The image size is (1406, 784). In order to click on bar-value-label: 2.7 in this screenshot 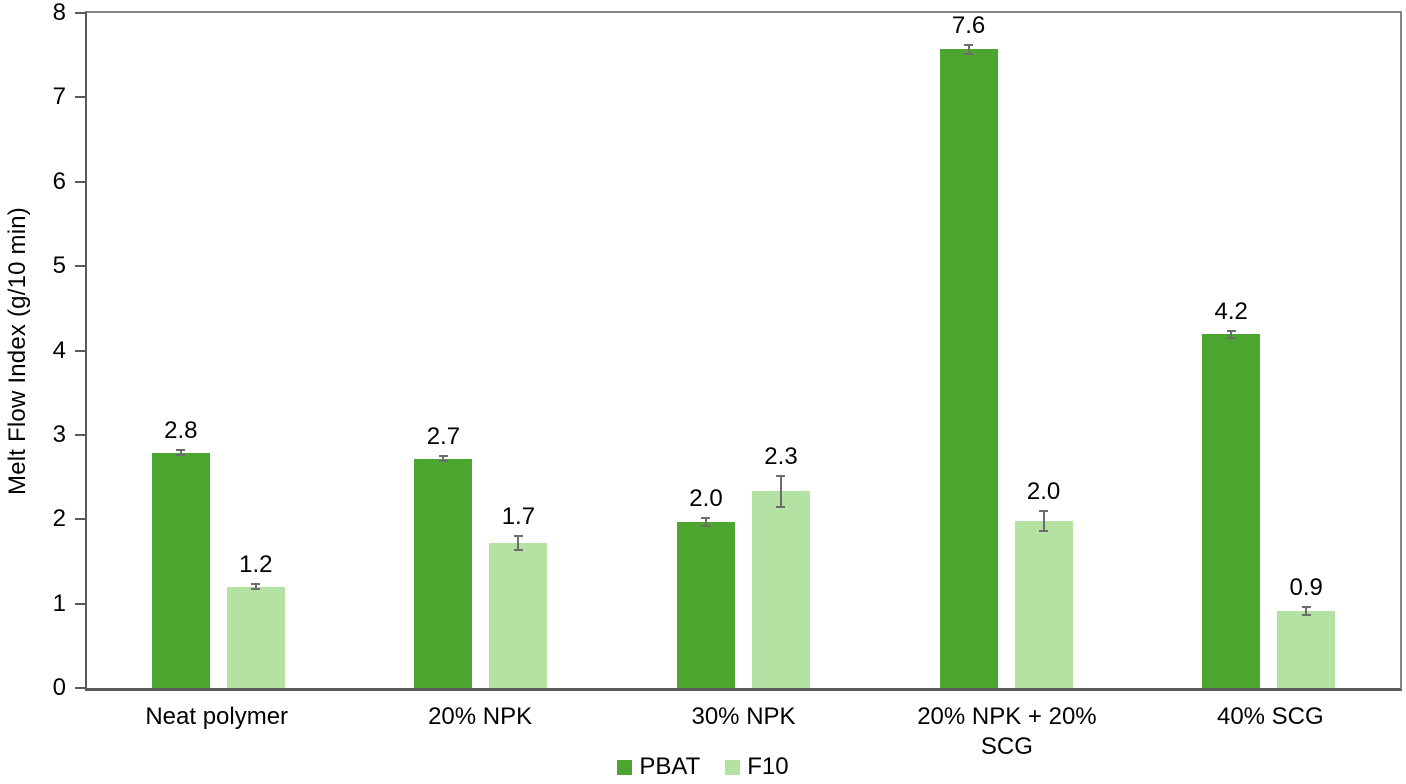, I will do `click(443, 436)`.